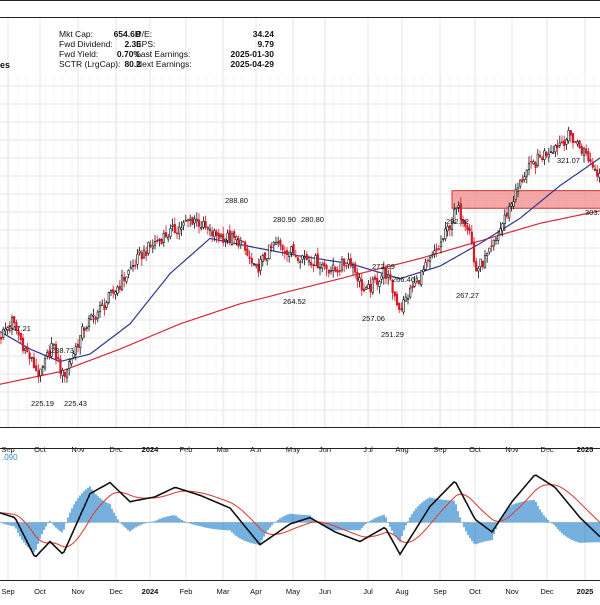  I want to click on price-annotation: 251.29, so click(392, 334).